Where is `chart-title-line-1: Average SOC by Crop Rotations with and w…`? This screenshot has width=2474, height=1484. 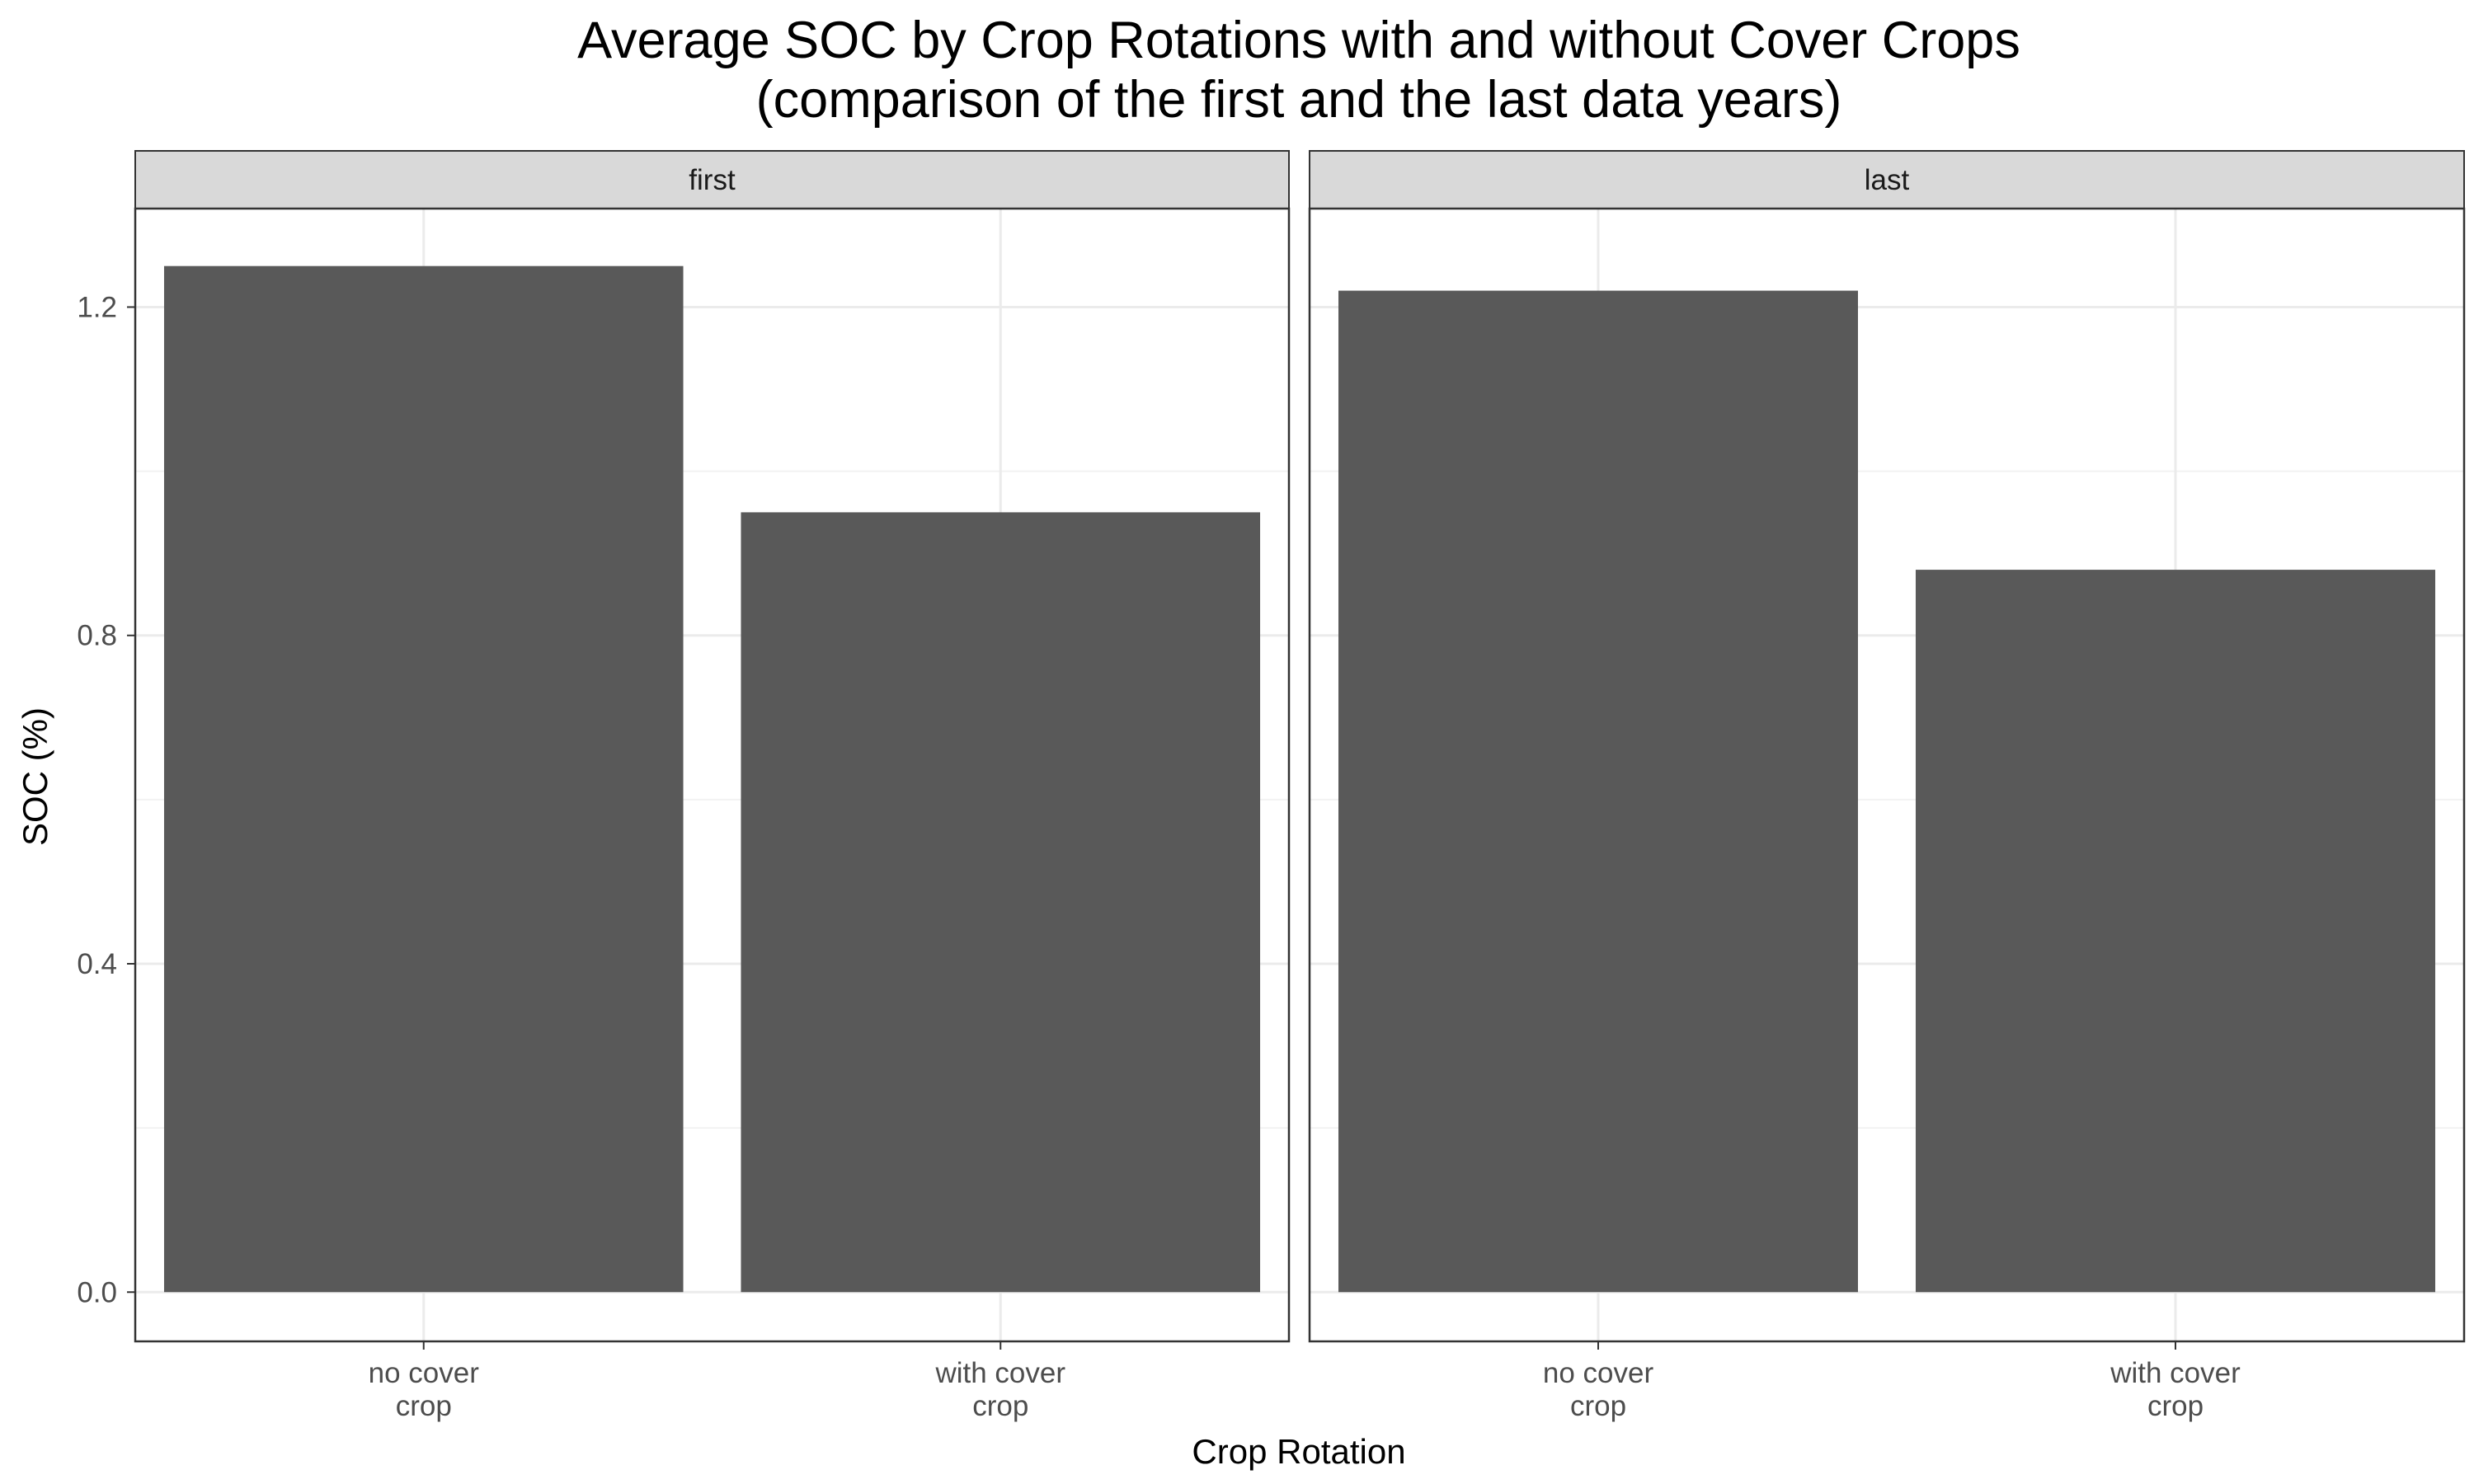
chart-title-line-1: Average SOC by Crop Rotations with and w… is located at coordinates (1298, 40).